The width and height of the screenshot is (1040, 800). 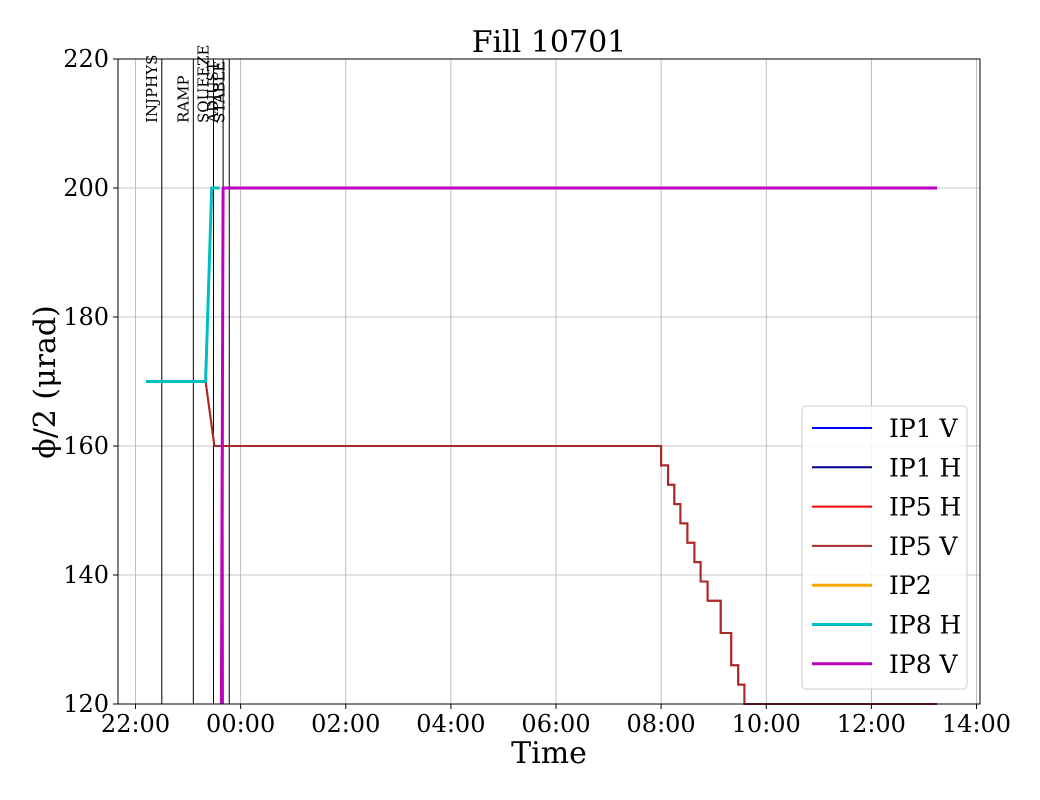 I want to click on legend-label: IP1 H, so click(x=925, y=467).